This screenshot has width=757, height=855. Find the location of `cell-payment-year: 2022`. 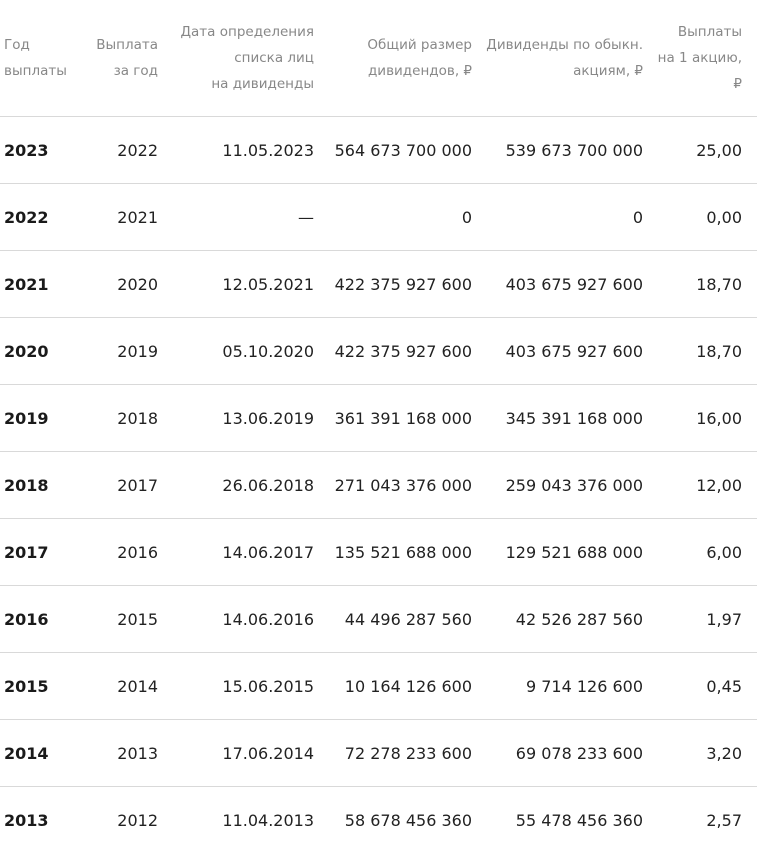

cell-payment-year: 2022 is located at coordinates (26, 217).